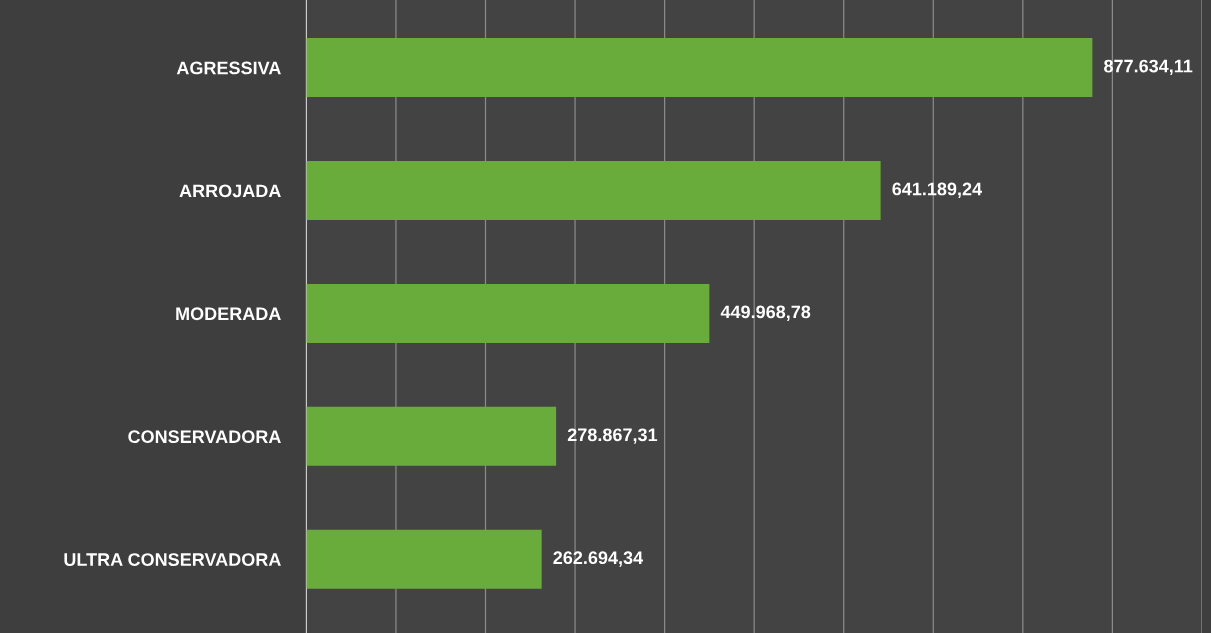 The image size is (1211, 633). I want to click on data-label: 278.867,31, so click(612, 436).